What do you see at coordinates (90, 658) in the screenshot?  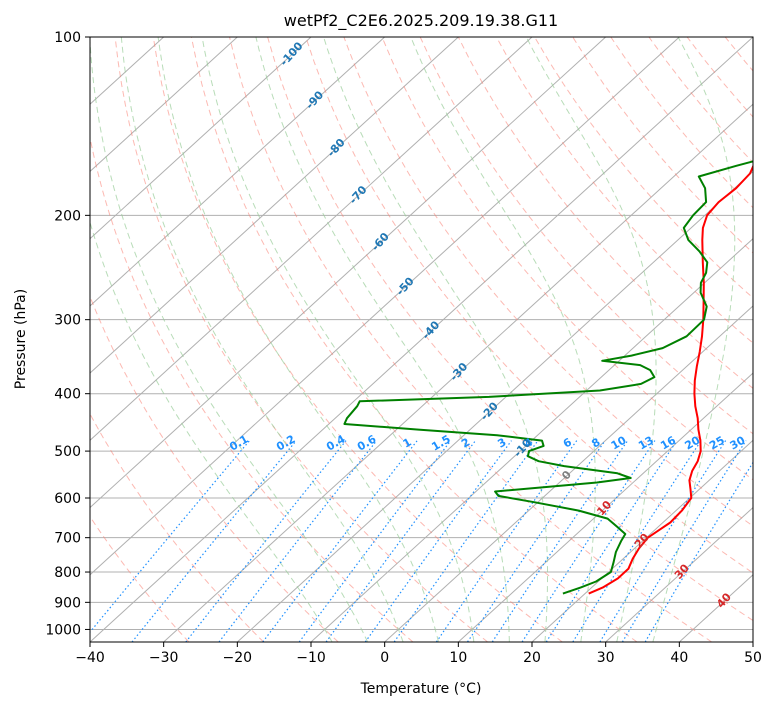 I see `x-tick-label: −40` at bounding box center [90, 658].